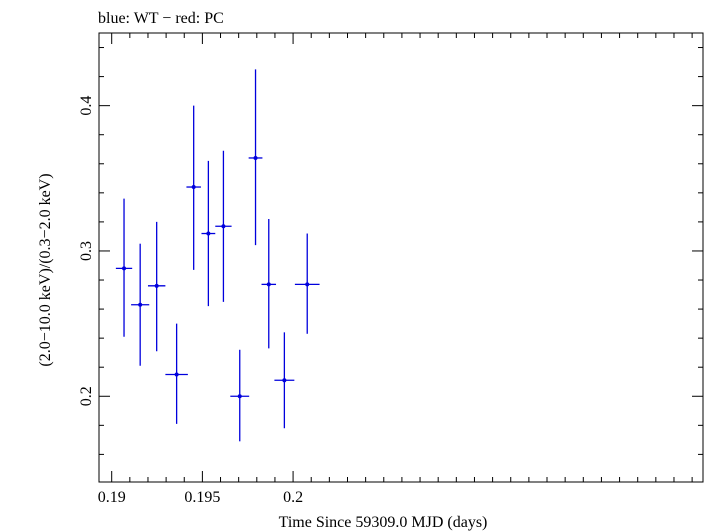 The width and height of the screenshot is (705, 532). Describe the element at coordinates (383, 522) in the screenshot. I see `x-axis-label: Time Since 59309.0 MJD (days)` at that location.